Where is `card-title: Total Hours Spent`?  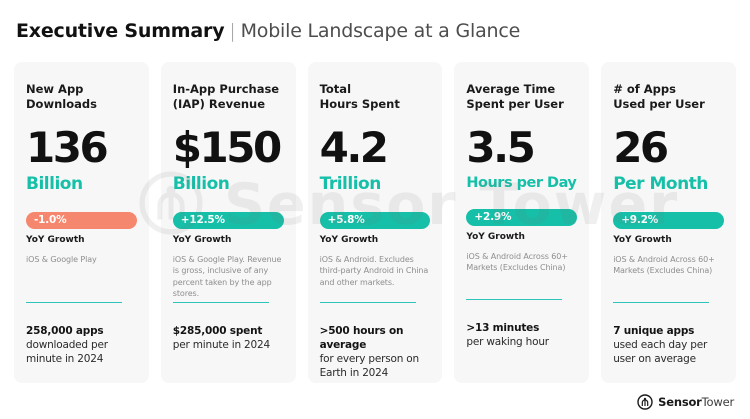 card-title: Total Hours Spent is located at coordinates (375, 97).